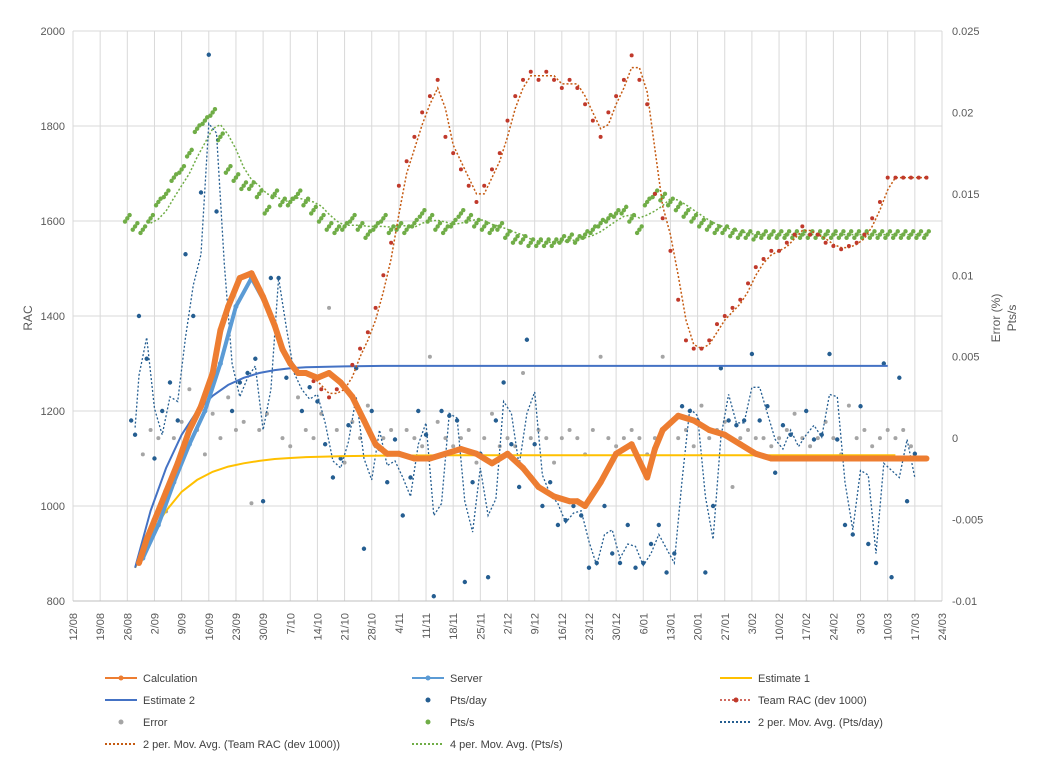  What do you see at coordinates (996, 318) in the screenshot?
I see `y2-axis-title-error: Error (%)` at bounding box center [996, 318].